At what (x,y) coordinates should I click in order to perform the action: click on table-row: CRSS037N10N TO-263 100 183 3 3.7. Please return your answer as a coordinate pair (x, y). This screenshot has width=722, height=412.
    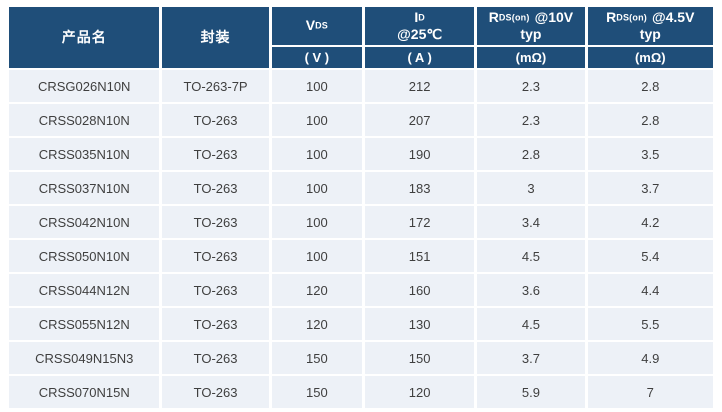
    Looking at the image, I should click on (361, 188).